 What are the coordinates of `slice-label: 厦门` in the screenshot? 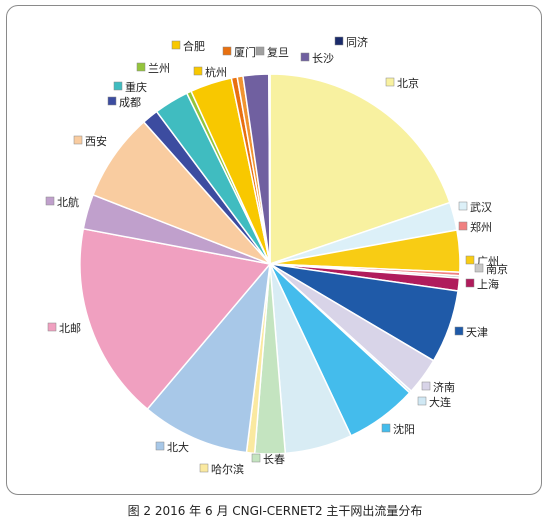 It's located at (245, 52).